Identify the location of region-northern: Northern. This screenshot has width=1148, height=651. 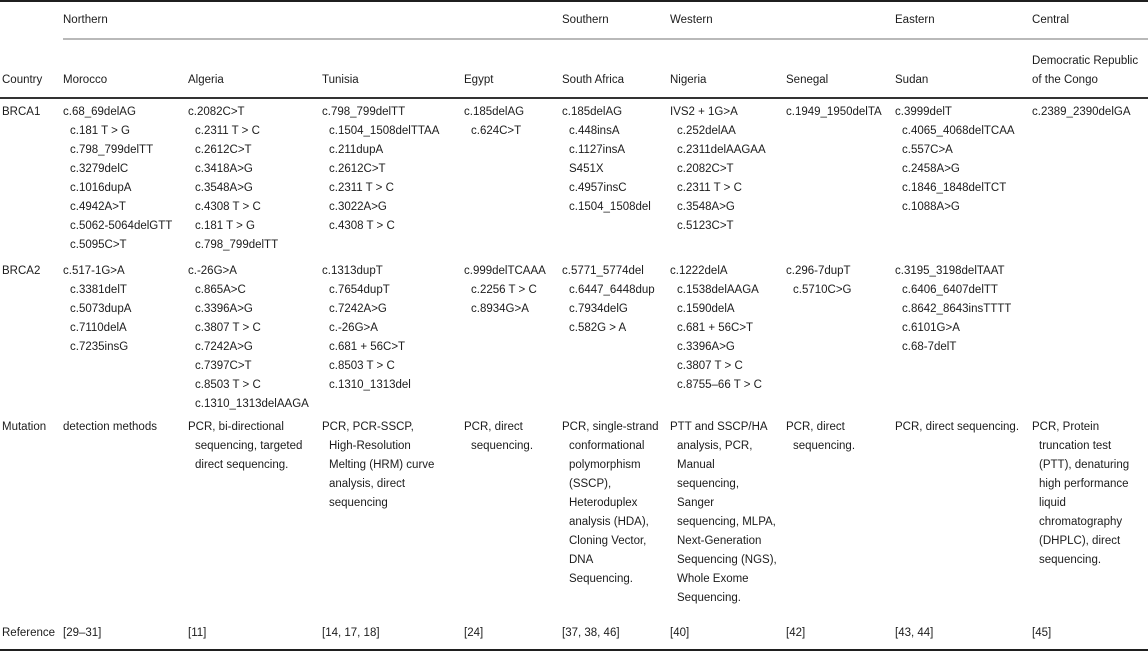
(312, 20).